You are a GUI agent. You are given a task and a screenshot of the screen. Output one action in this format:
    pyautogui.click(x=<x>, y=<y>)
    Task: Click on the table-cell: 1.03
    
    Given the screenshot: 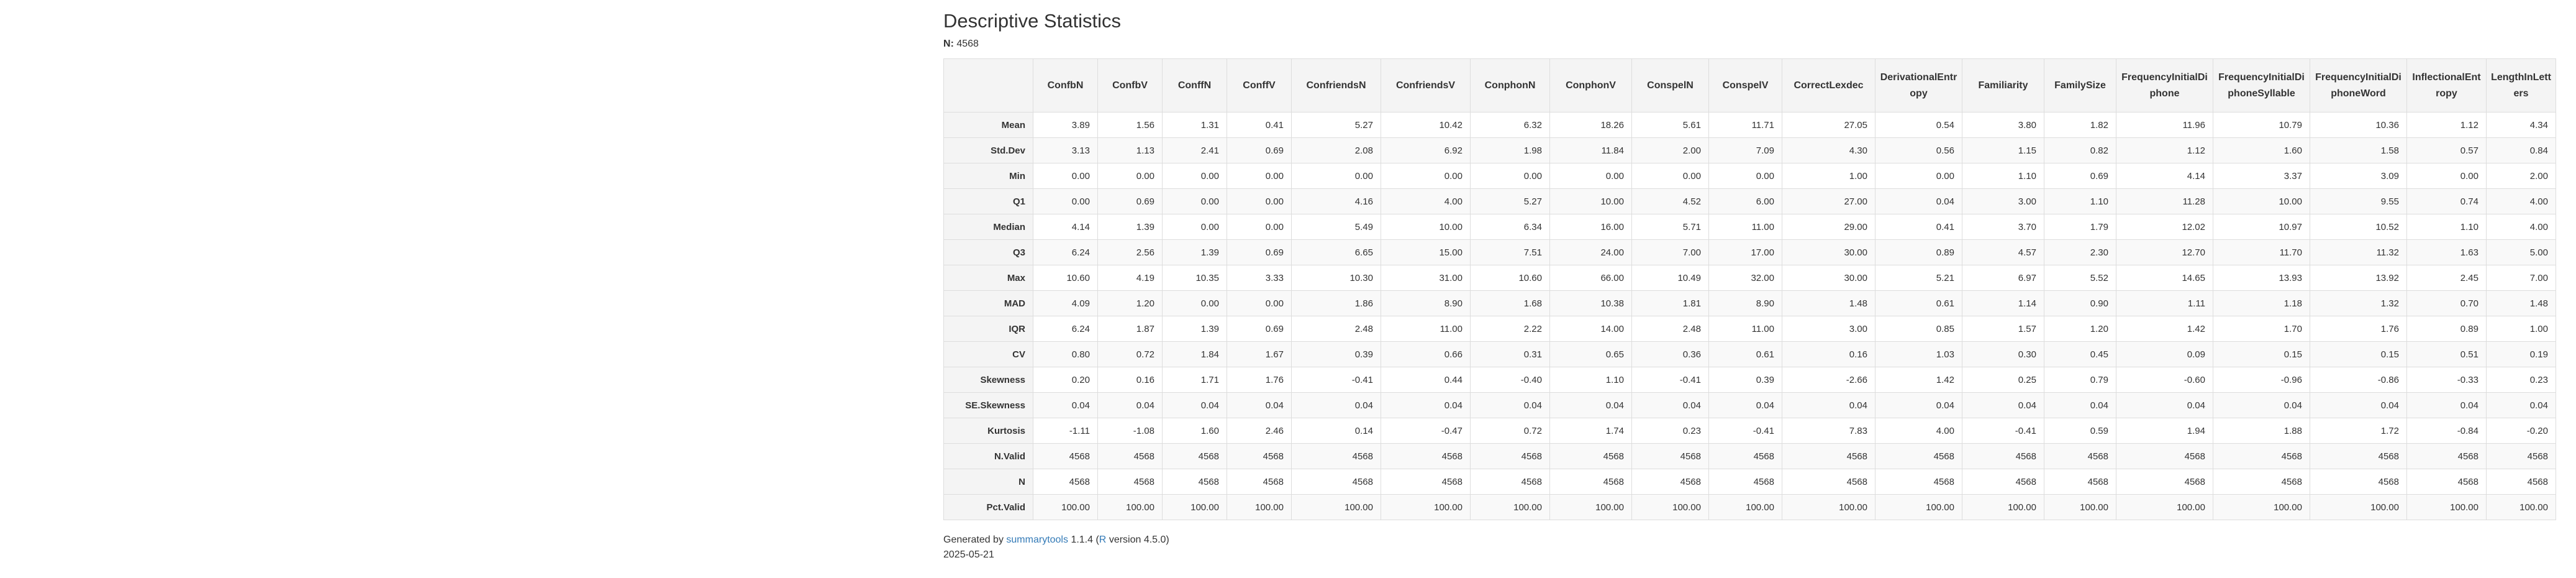 What is the action you would take?
    pyautogui.click(x=1918, y=354)
    